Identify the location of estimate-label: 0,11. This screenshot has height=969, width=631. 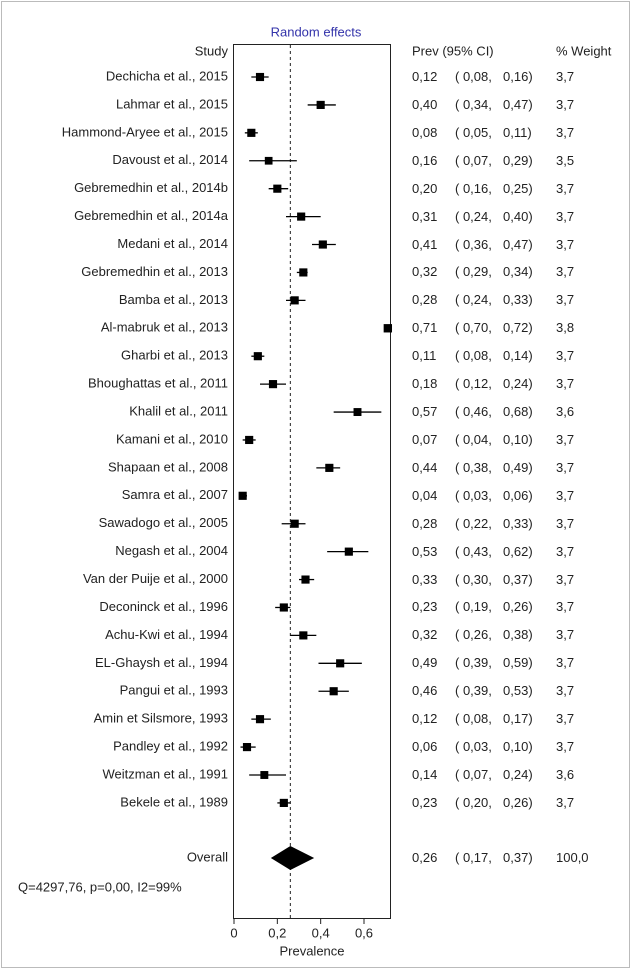
(424, 356).